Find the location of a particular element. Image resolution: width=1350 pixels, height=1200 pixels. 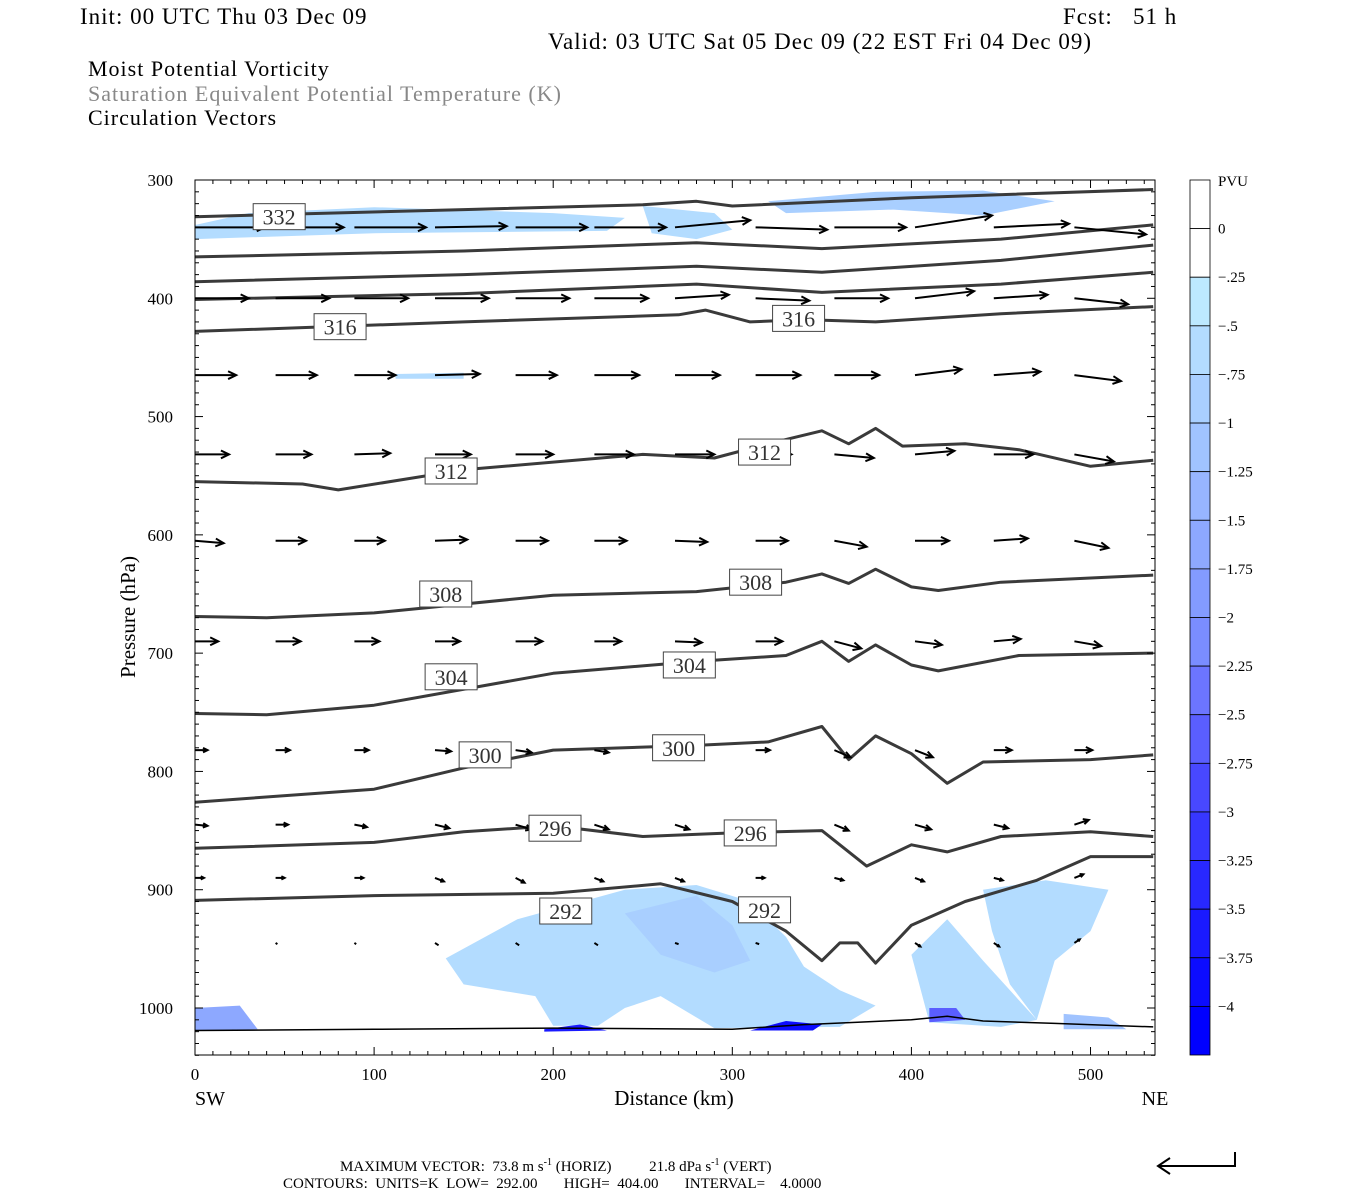

colorbar-label: −.75 is located at coordinates (1231, 375).